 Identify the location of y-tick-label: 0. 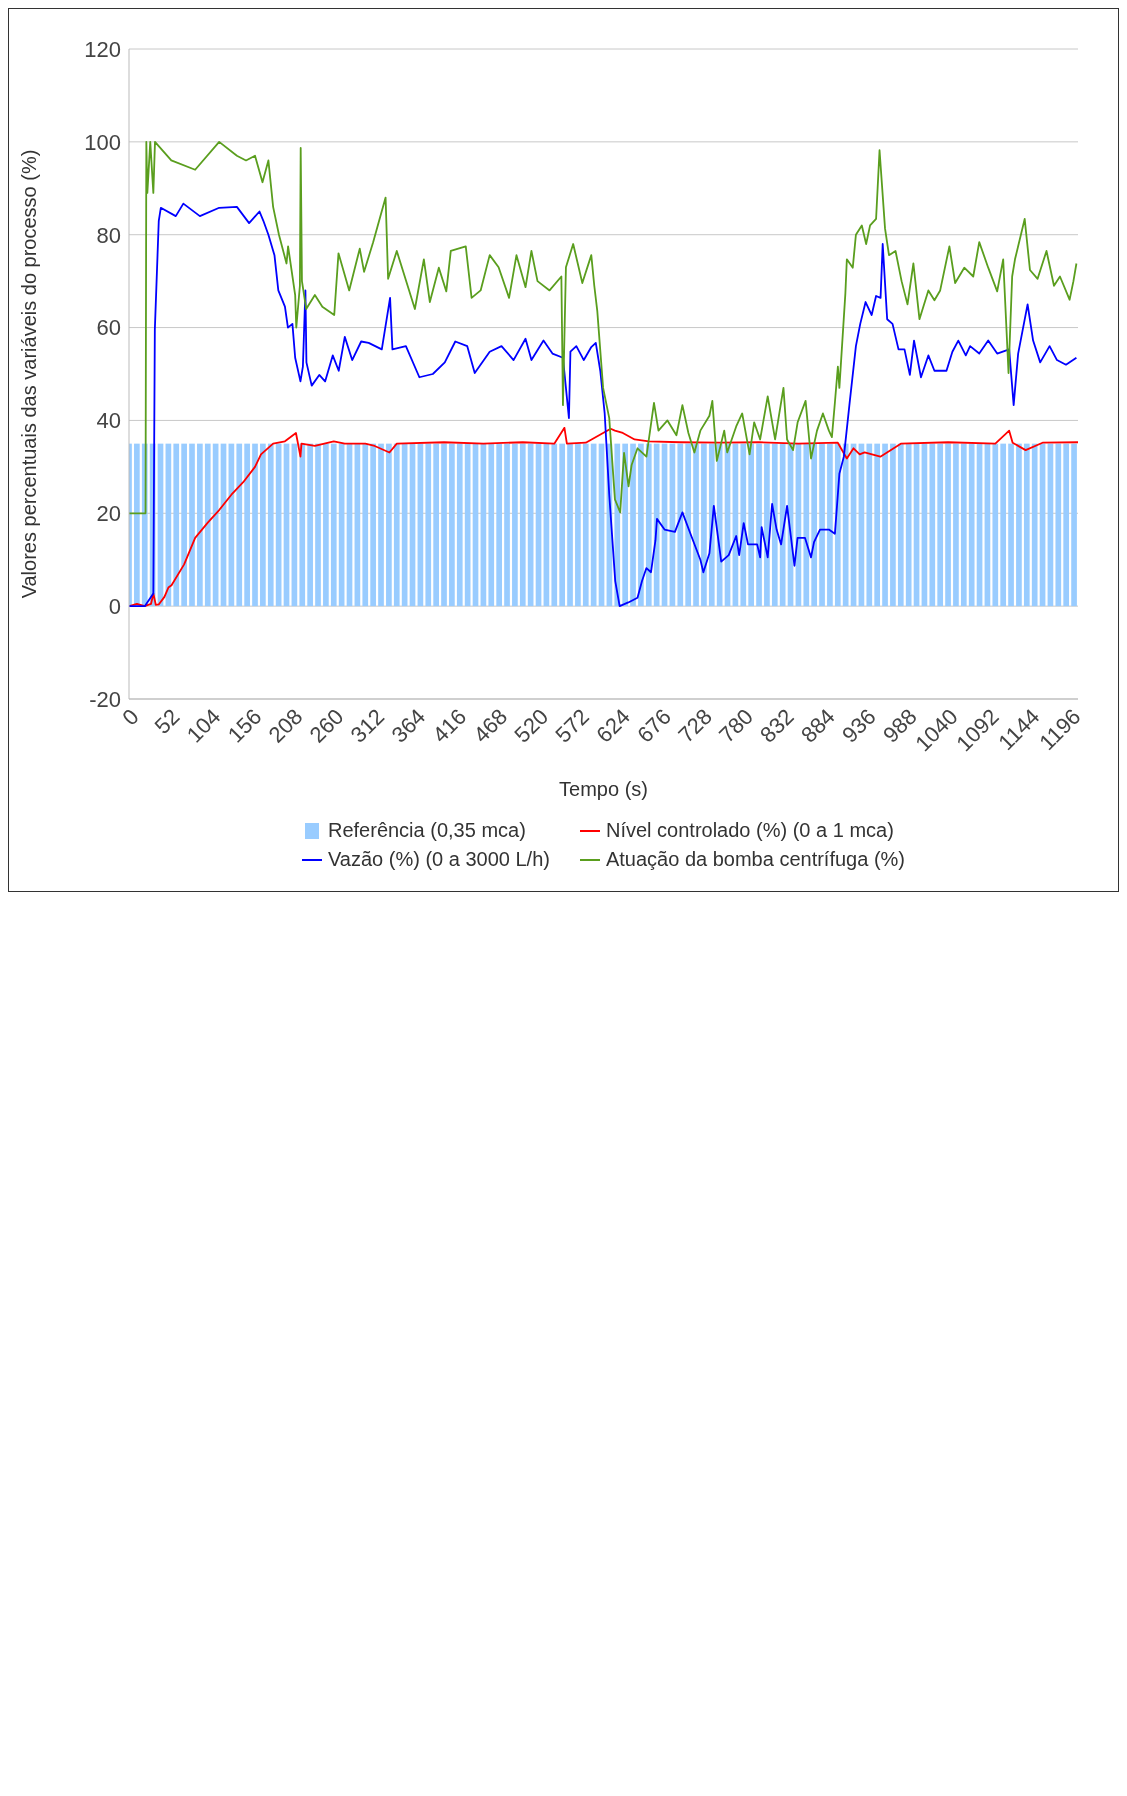
(114, 606).